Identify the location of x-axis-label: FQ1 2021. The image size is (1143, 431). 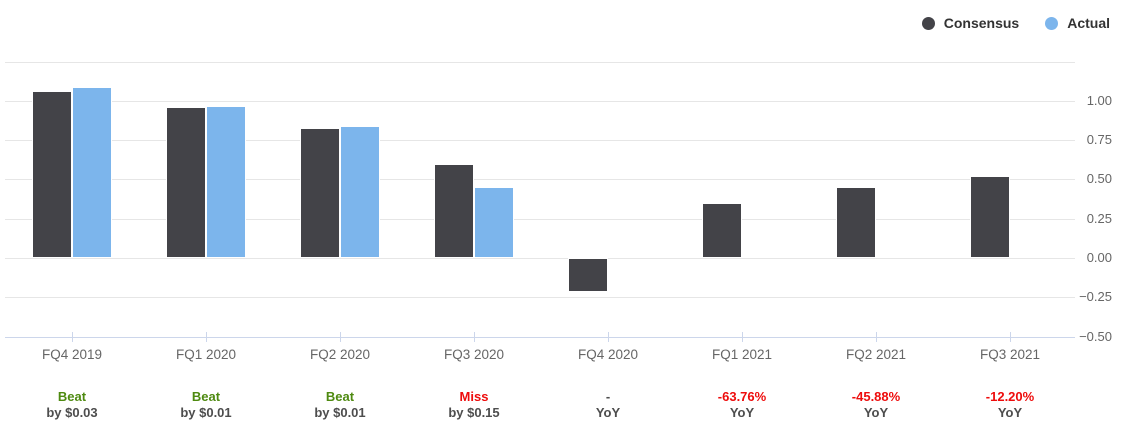
(742, 354).